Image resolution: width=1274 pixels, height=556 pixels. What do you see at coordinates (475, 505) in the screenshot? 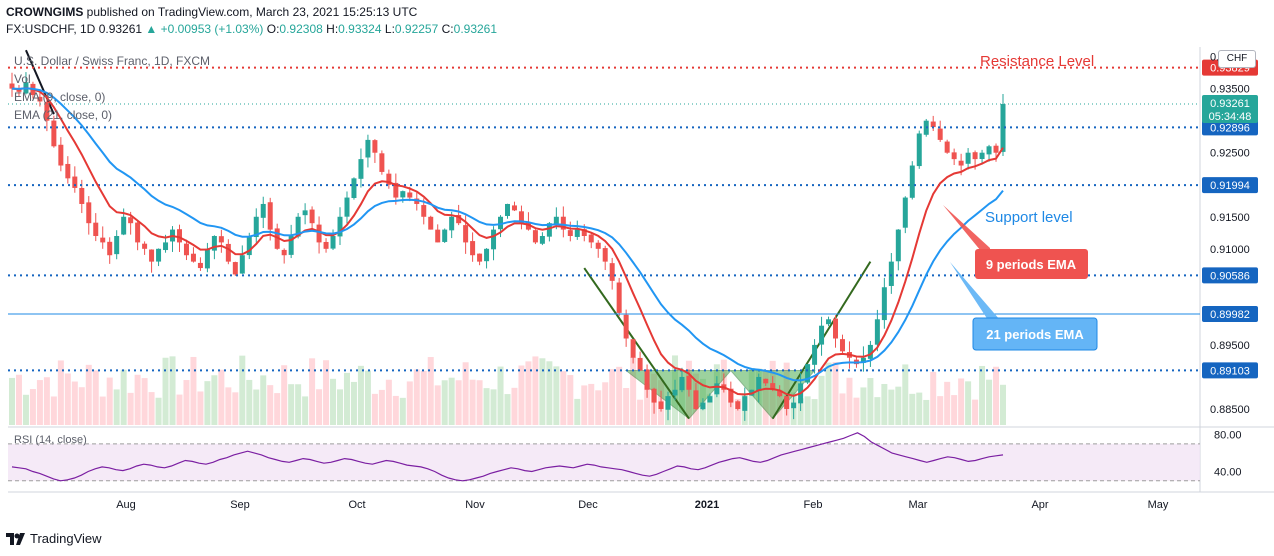
I see `time-tick-label: Nov` at bounding box center [475, 505].